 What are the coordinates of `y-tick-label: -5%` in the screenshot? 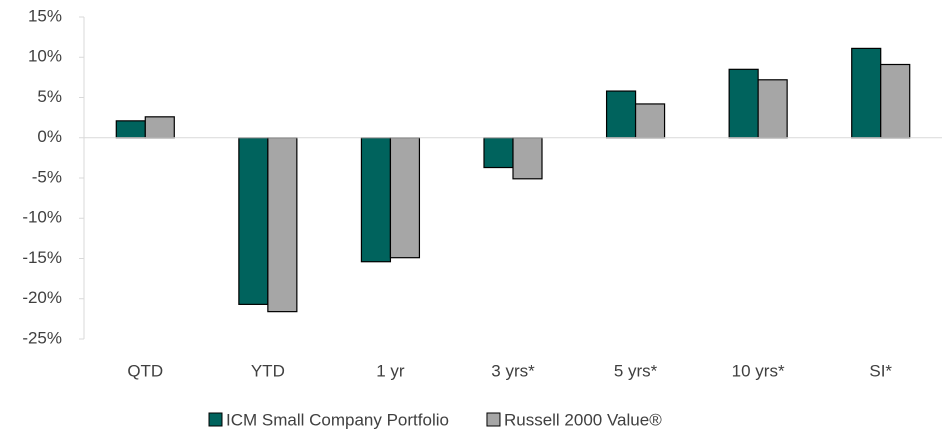 It's located at (47, 176).